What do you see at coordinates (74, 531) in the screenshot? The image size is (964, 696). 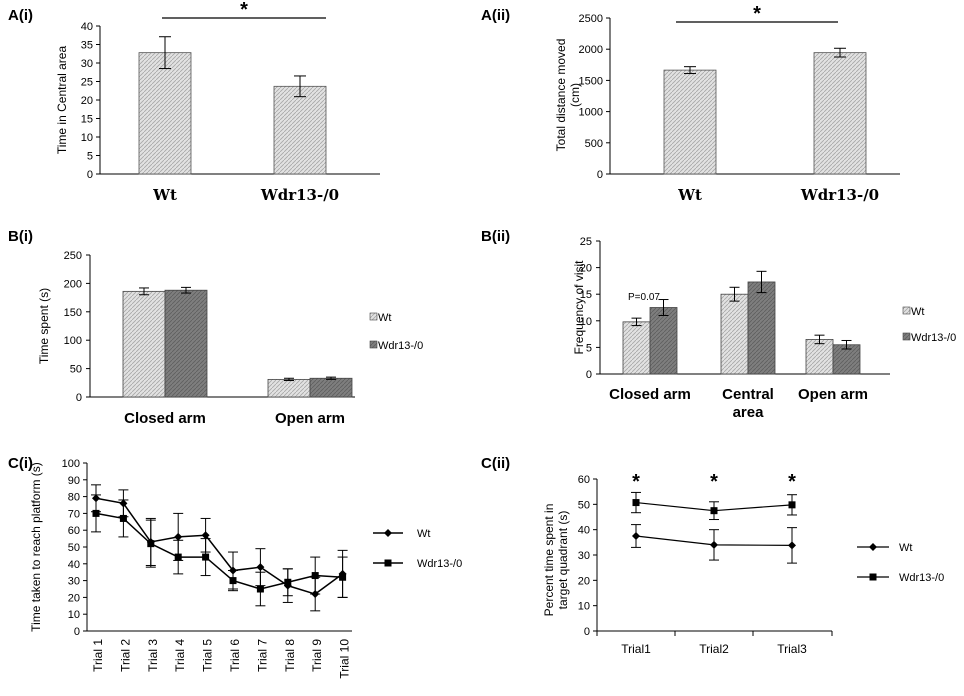 I see `c1-ytick-label-6: 60` at bounding box center [74, 531].